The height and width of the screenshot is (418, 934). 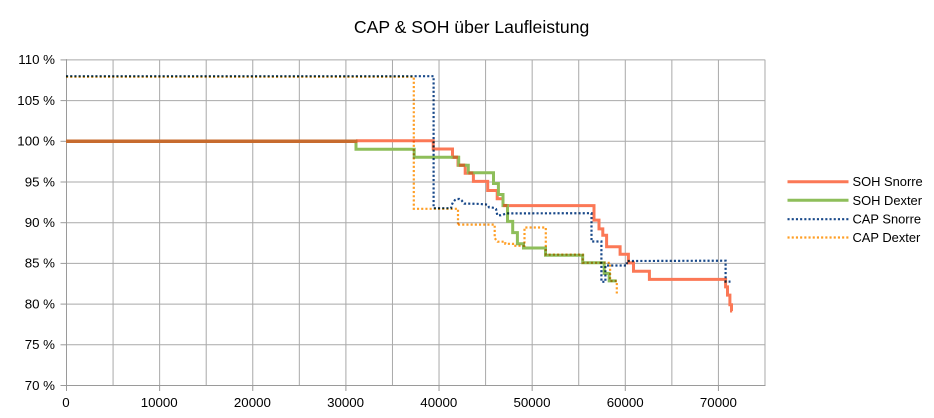 What do you see at coordinates (887, 237) in the screenshot?
I see `svg-text: CAP Dexter` at bounding box center [887, 237].